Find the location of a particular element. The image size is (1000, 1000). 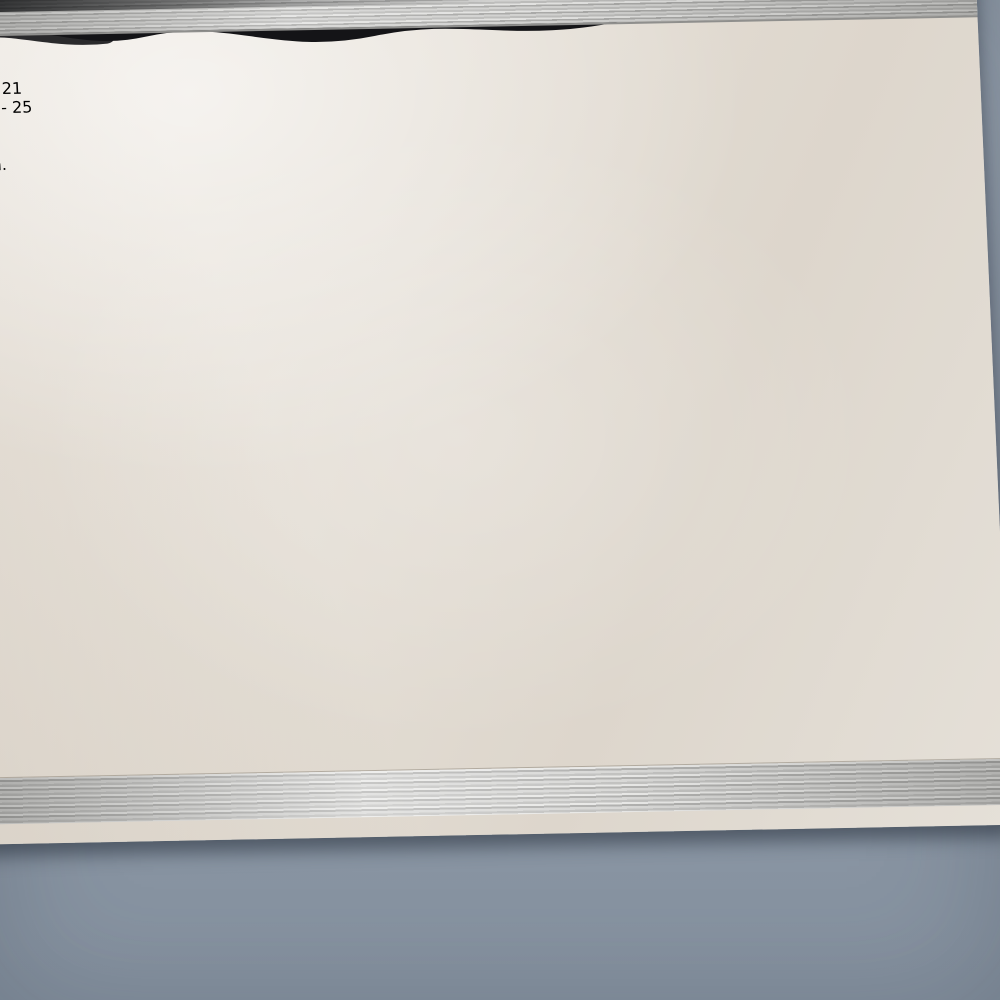

frame-bottom-rail is located at coordinates (500, 801).